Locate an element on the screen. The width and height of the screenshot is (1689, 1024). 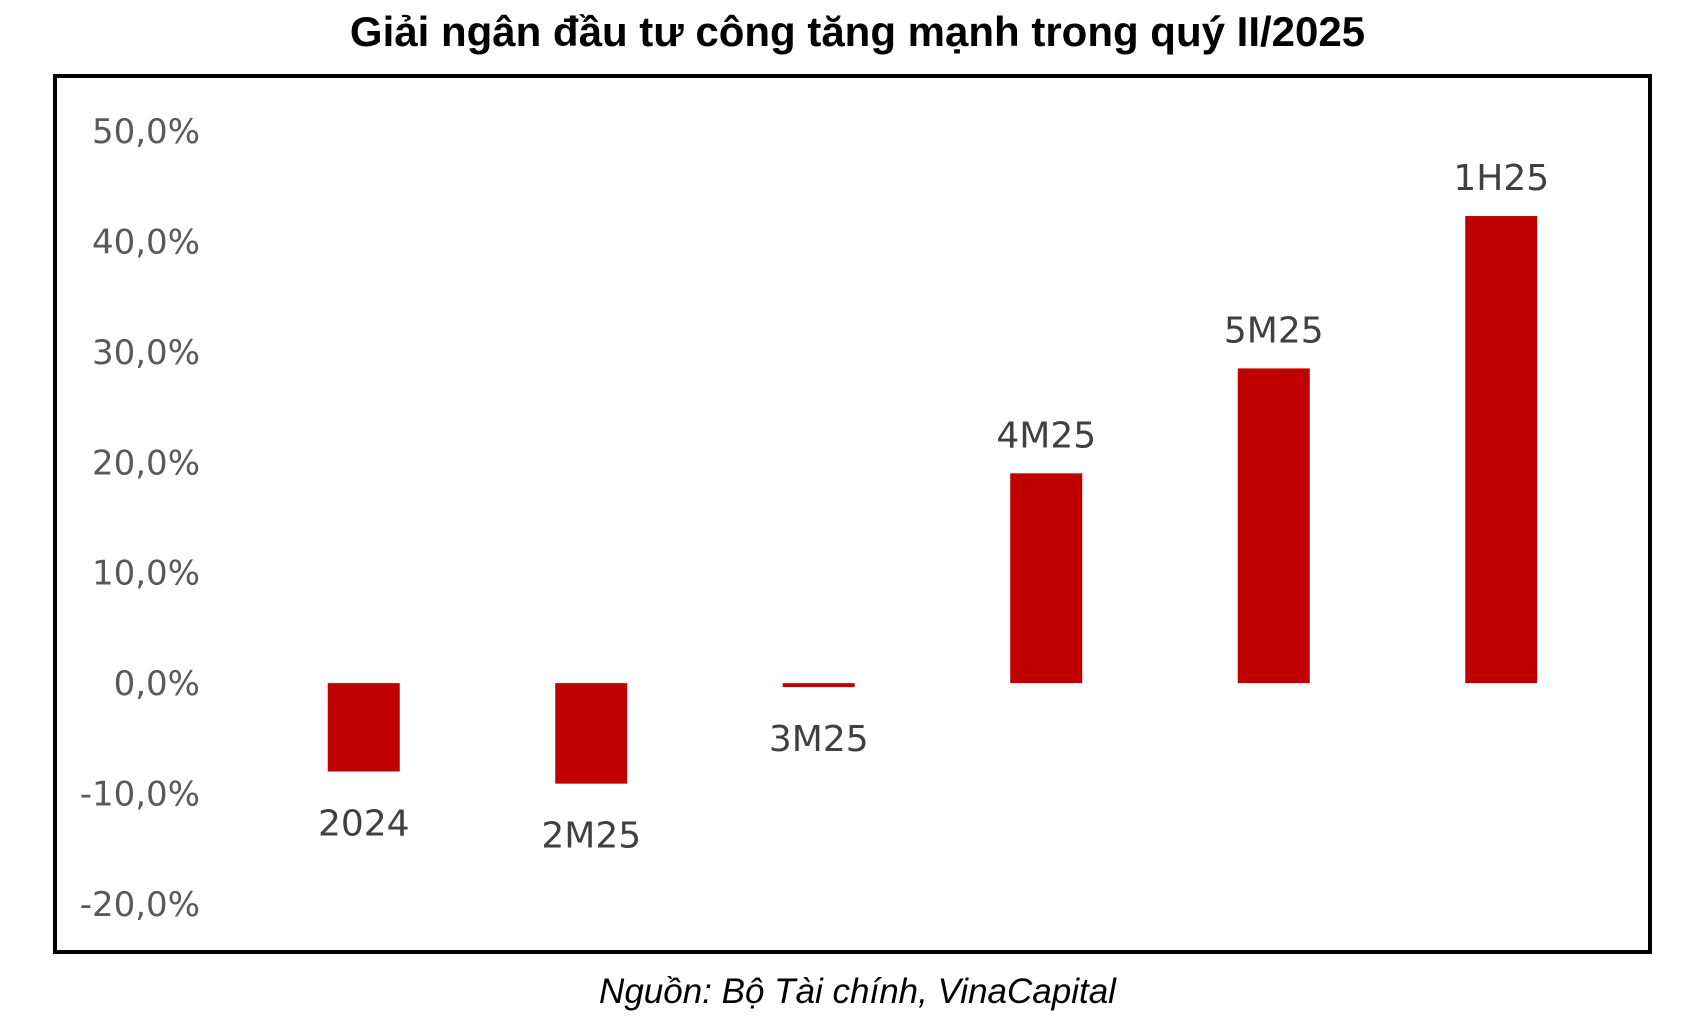
data-label-4m25: 4M25 is located at coordinates (1046, 435).